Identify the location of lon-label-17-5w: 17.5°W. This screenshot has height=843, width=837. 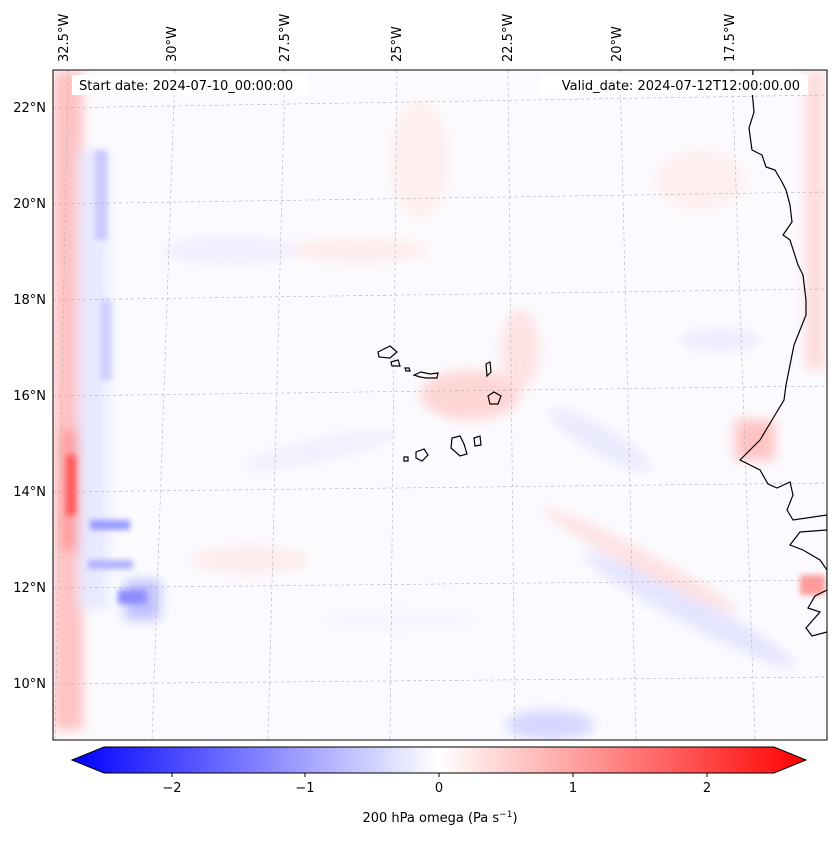
(730, 38).